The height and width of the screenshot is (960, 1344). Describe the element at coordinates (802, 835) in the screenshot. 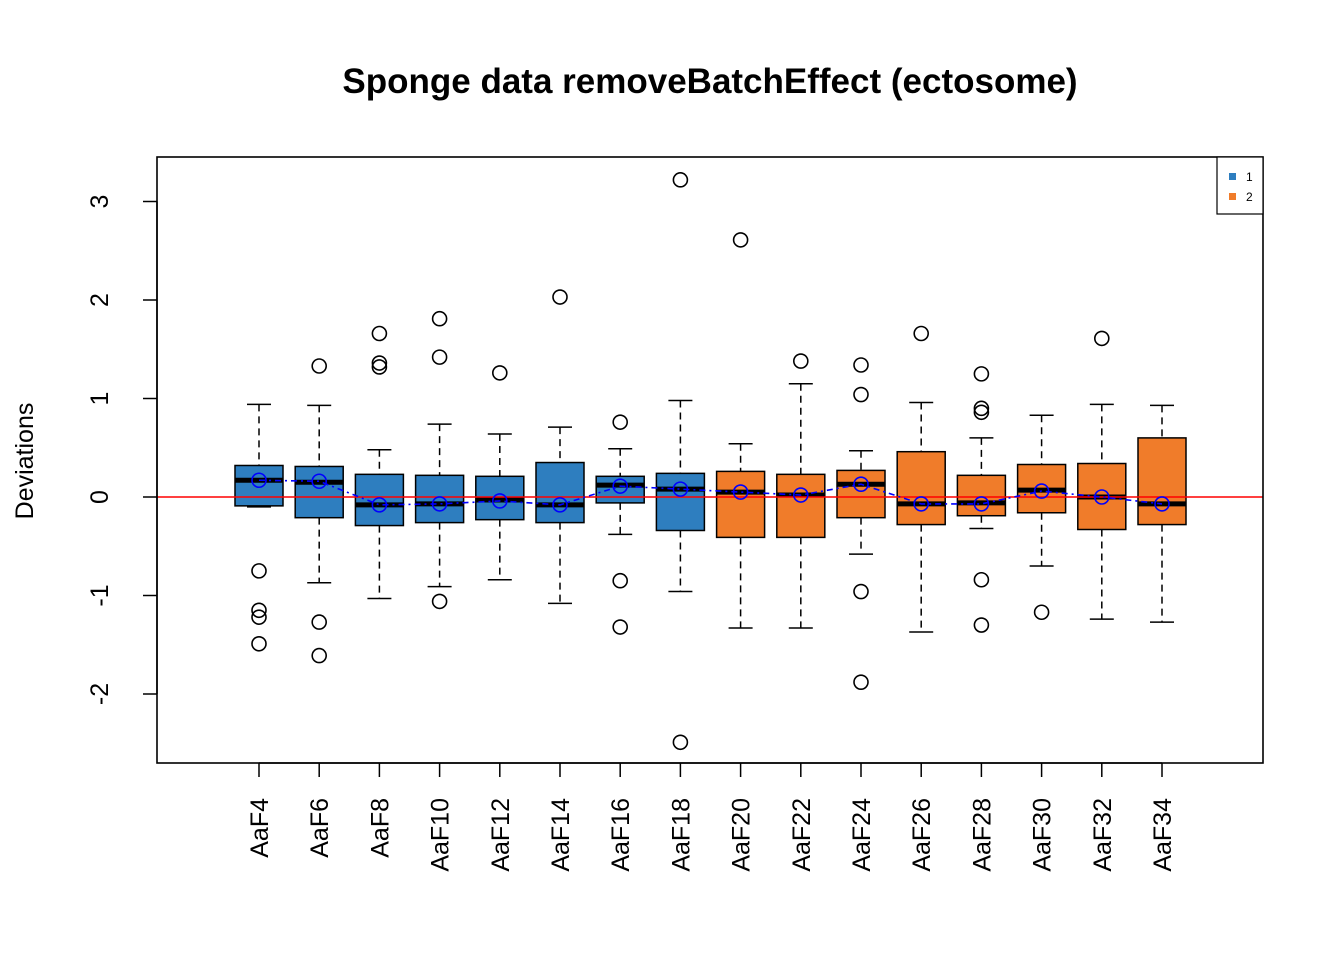

I see `x-tick-label: AaF22` at that location.